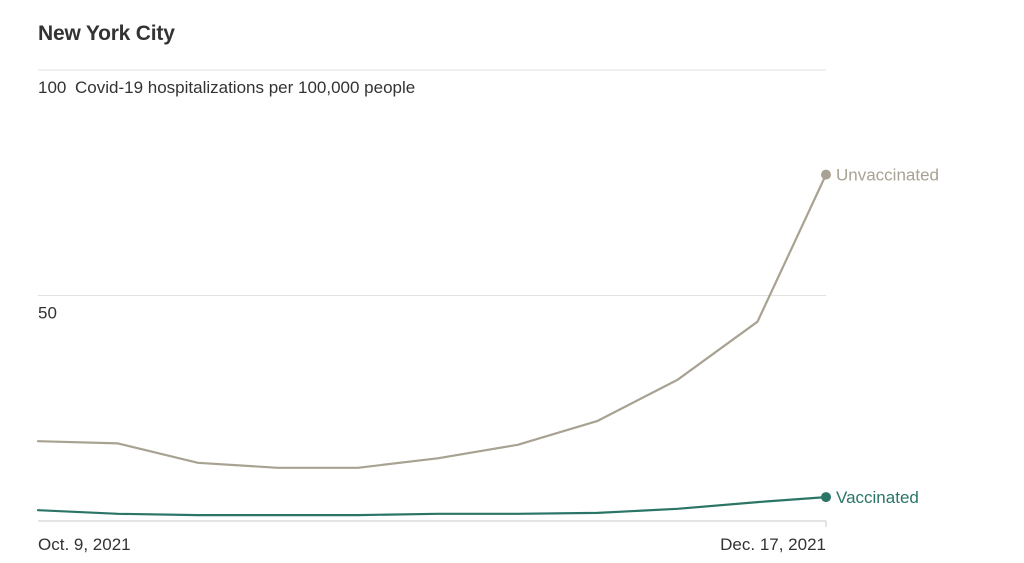  I want to click on series-label-vaccinated: Vaccinated, so click(877, 497).